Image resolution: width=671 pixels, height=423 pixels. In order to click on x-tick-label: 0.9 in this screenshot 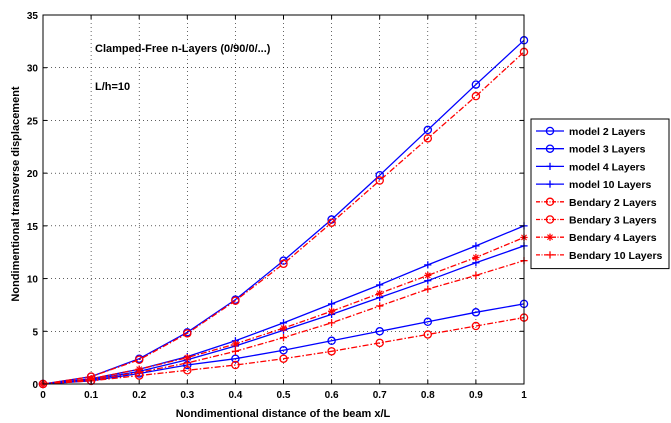, I will do `click(476, 395)`.